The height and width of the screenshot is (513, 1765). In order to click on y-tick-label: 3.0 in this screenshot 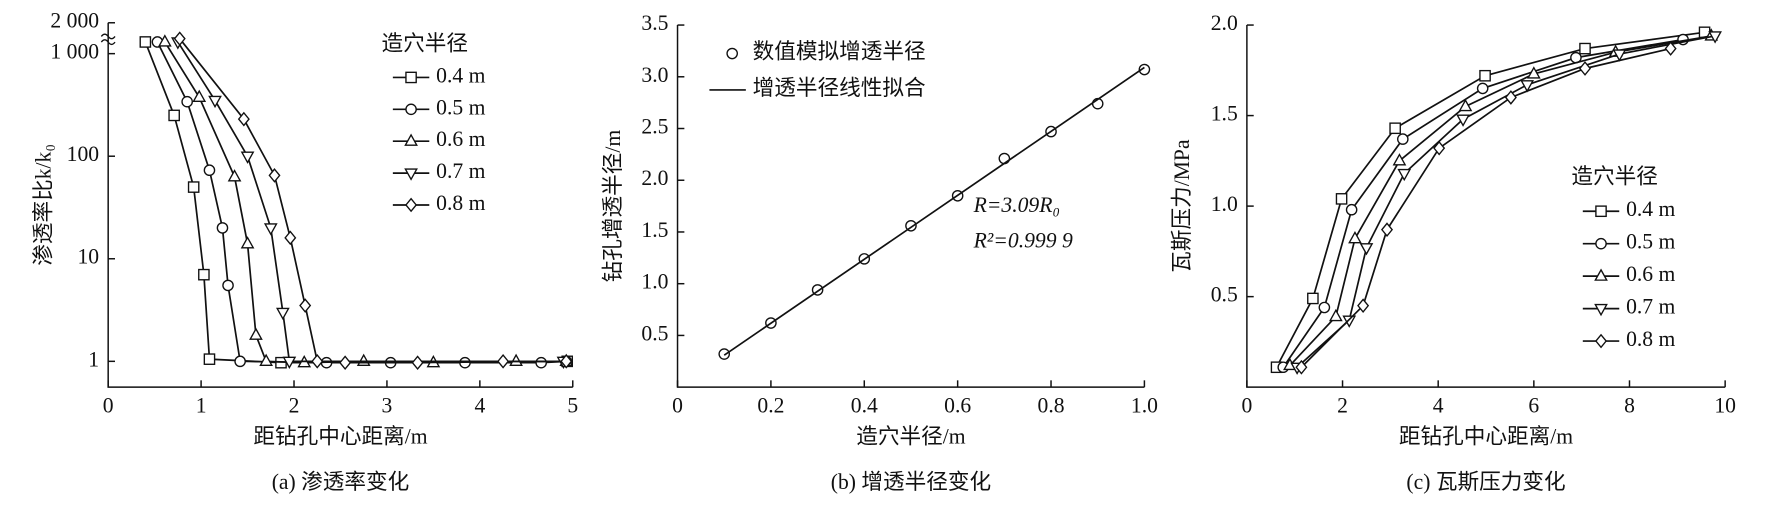, I will do `click(654, 75)`.